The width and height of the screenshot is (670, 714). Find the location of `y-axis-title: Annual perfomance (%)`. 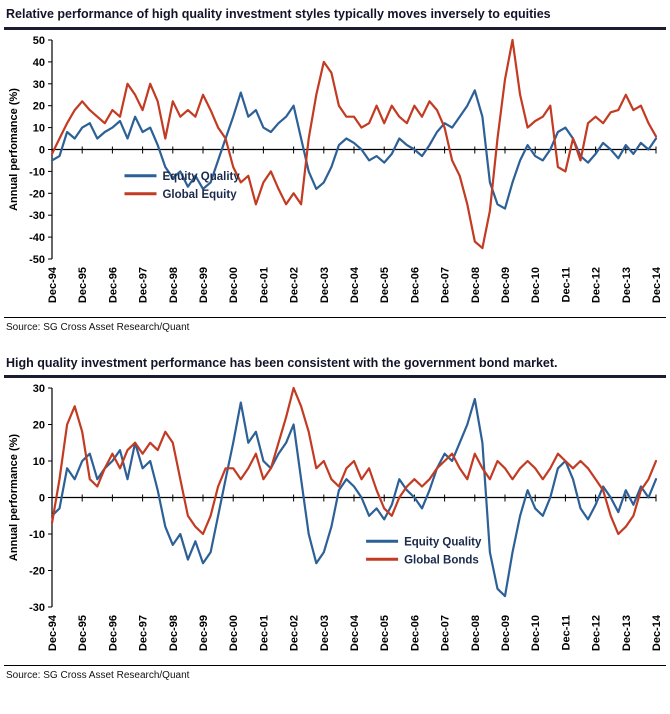

y-axis-title: Annual perfomance (%) is located at coordinates (14, 148).